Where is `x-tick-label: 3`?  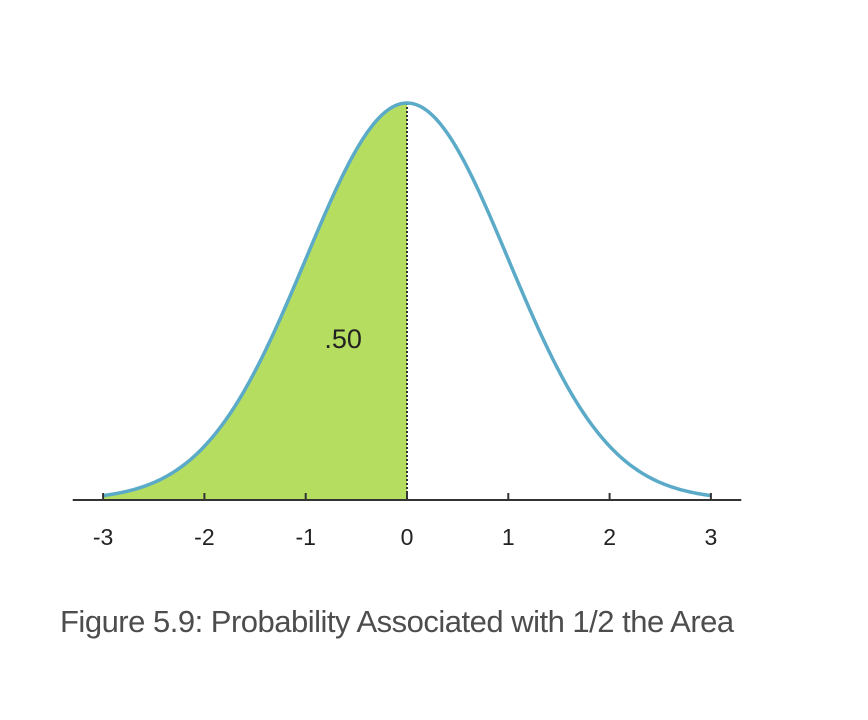
x-tick-label: 3 is located at coordinates (711, 537).